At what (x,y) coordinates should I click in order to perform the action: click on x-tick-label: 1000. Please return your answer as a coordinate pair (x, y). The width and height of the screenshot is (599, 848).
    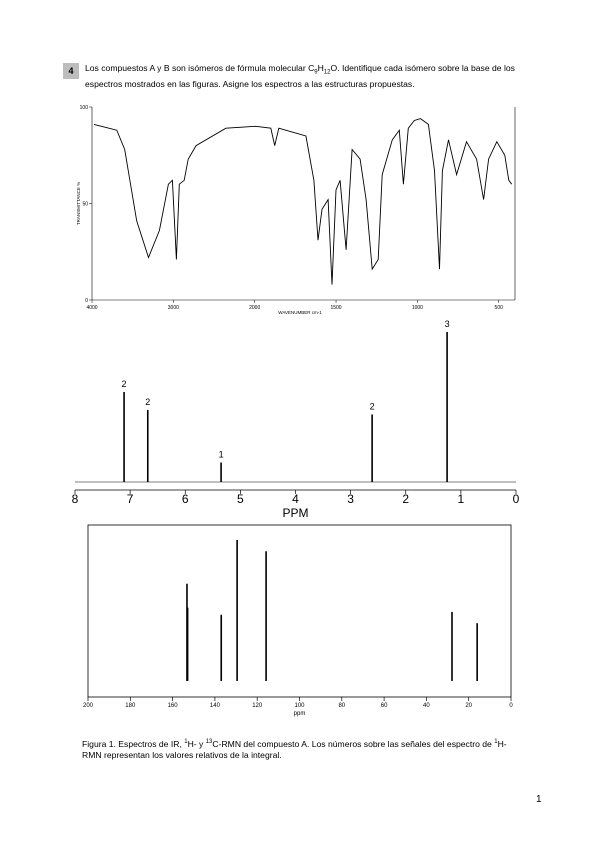
    Looking at the image, I should click on (417, 308).